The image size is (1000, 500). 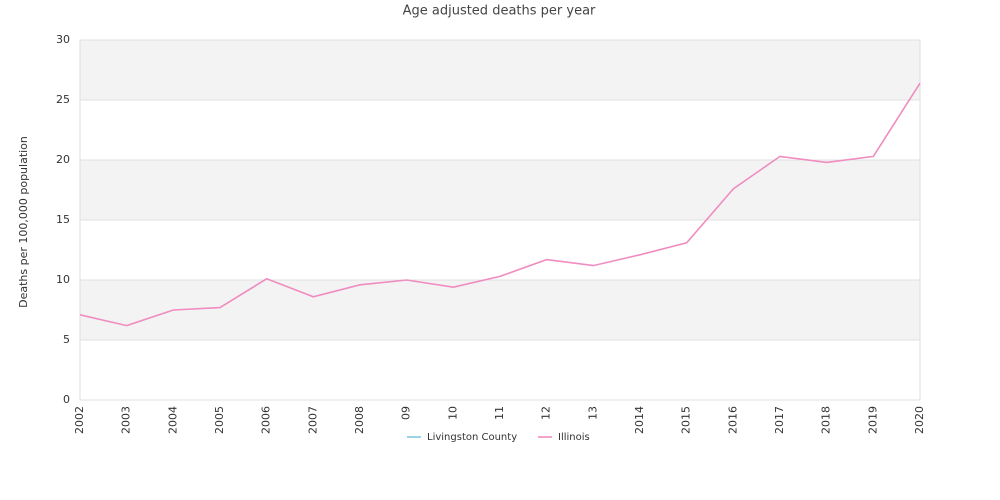 What do you see at coordinates (574, 437) in the screenshot?
I see `legend-label: Illinois` at bounding box center [574, 437].